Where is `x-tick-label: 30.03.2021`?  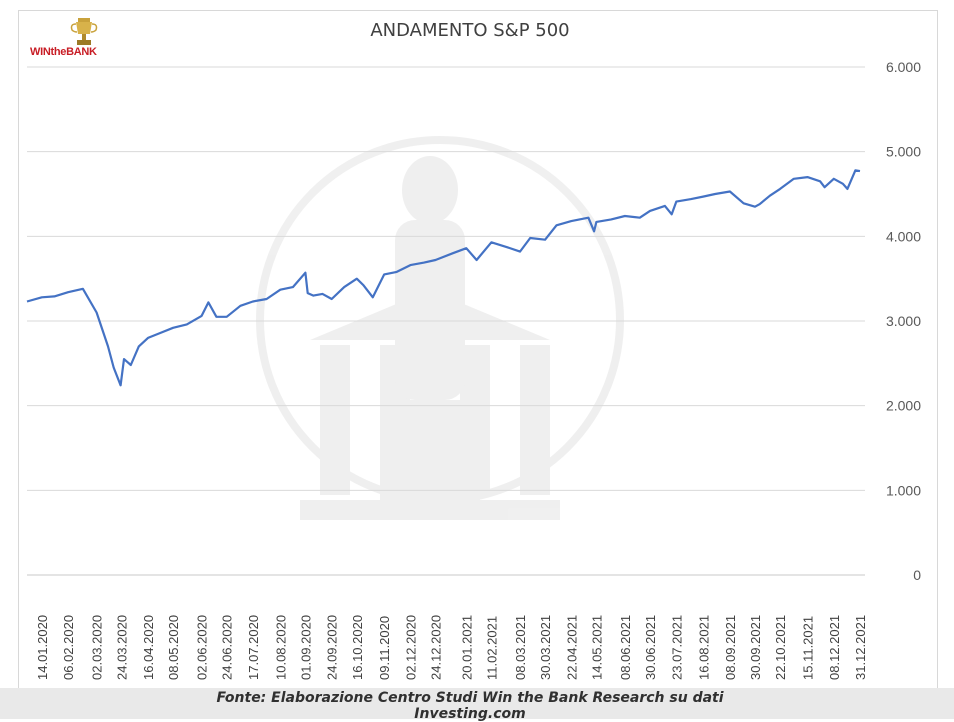 x-tick-label: 30.03.2021 is located at coordinates (545, 647).